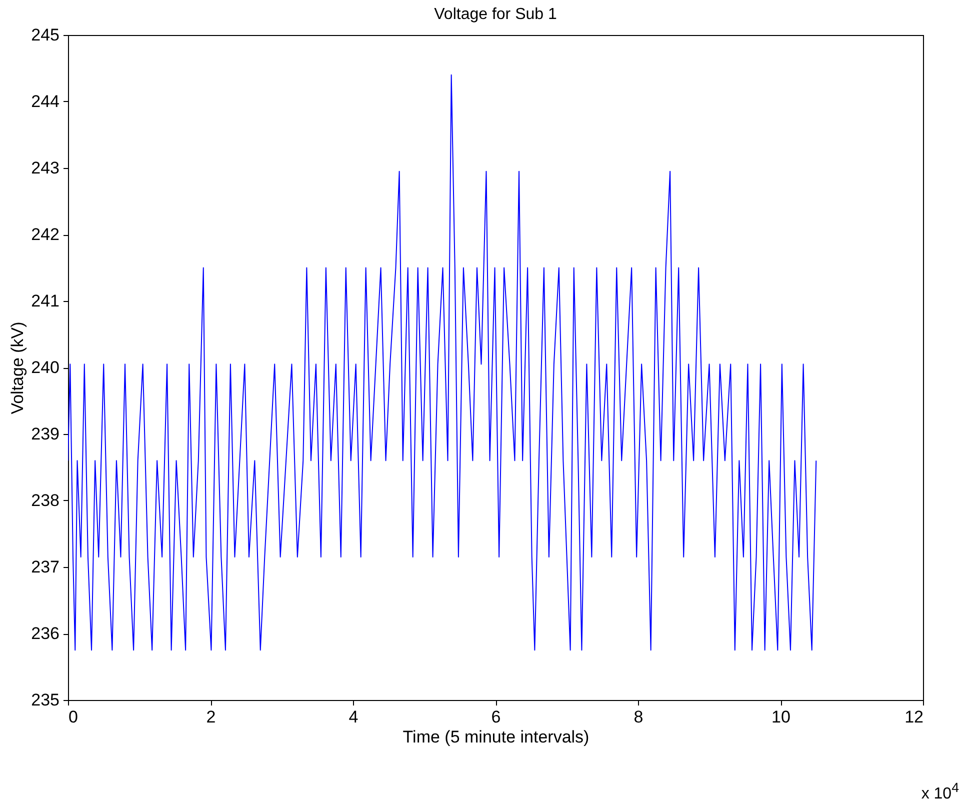 Image resolution: width=971 pixels, height=809 pixels. Describe the element at coordinates (45, 35) in the screenshot. I see `y-tick-label: 245` at that location.